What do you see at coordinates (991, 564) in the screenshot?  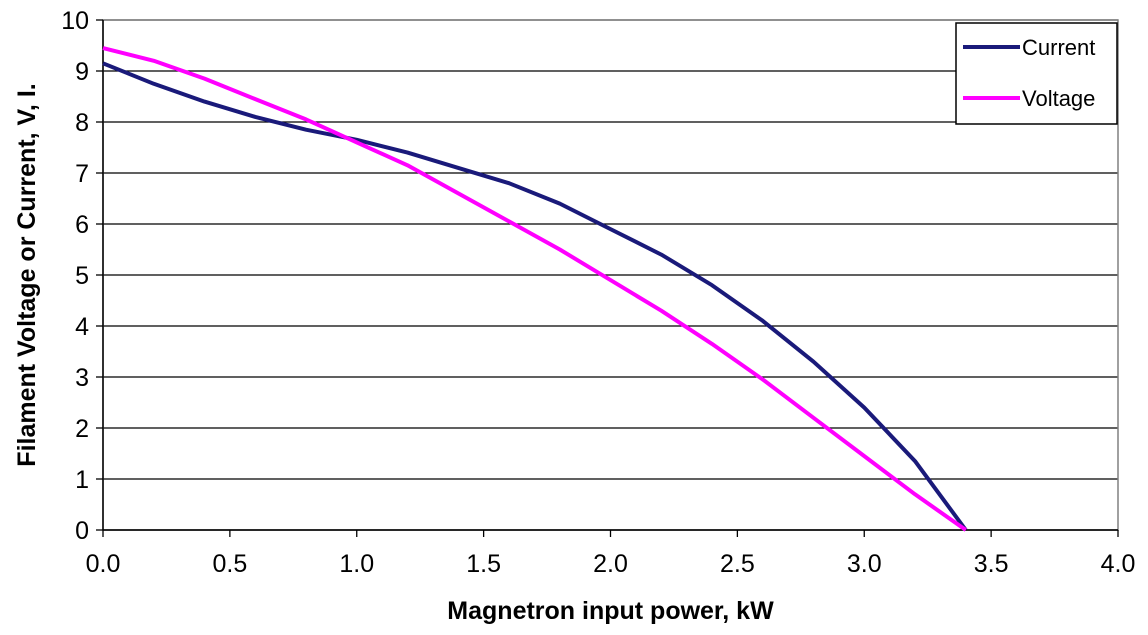 I see `x-tick-label: 3.5` at bounding box center [991, 564].